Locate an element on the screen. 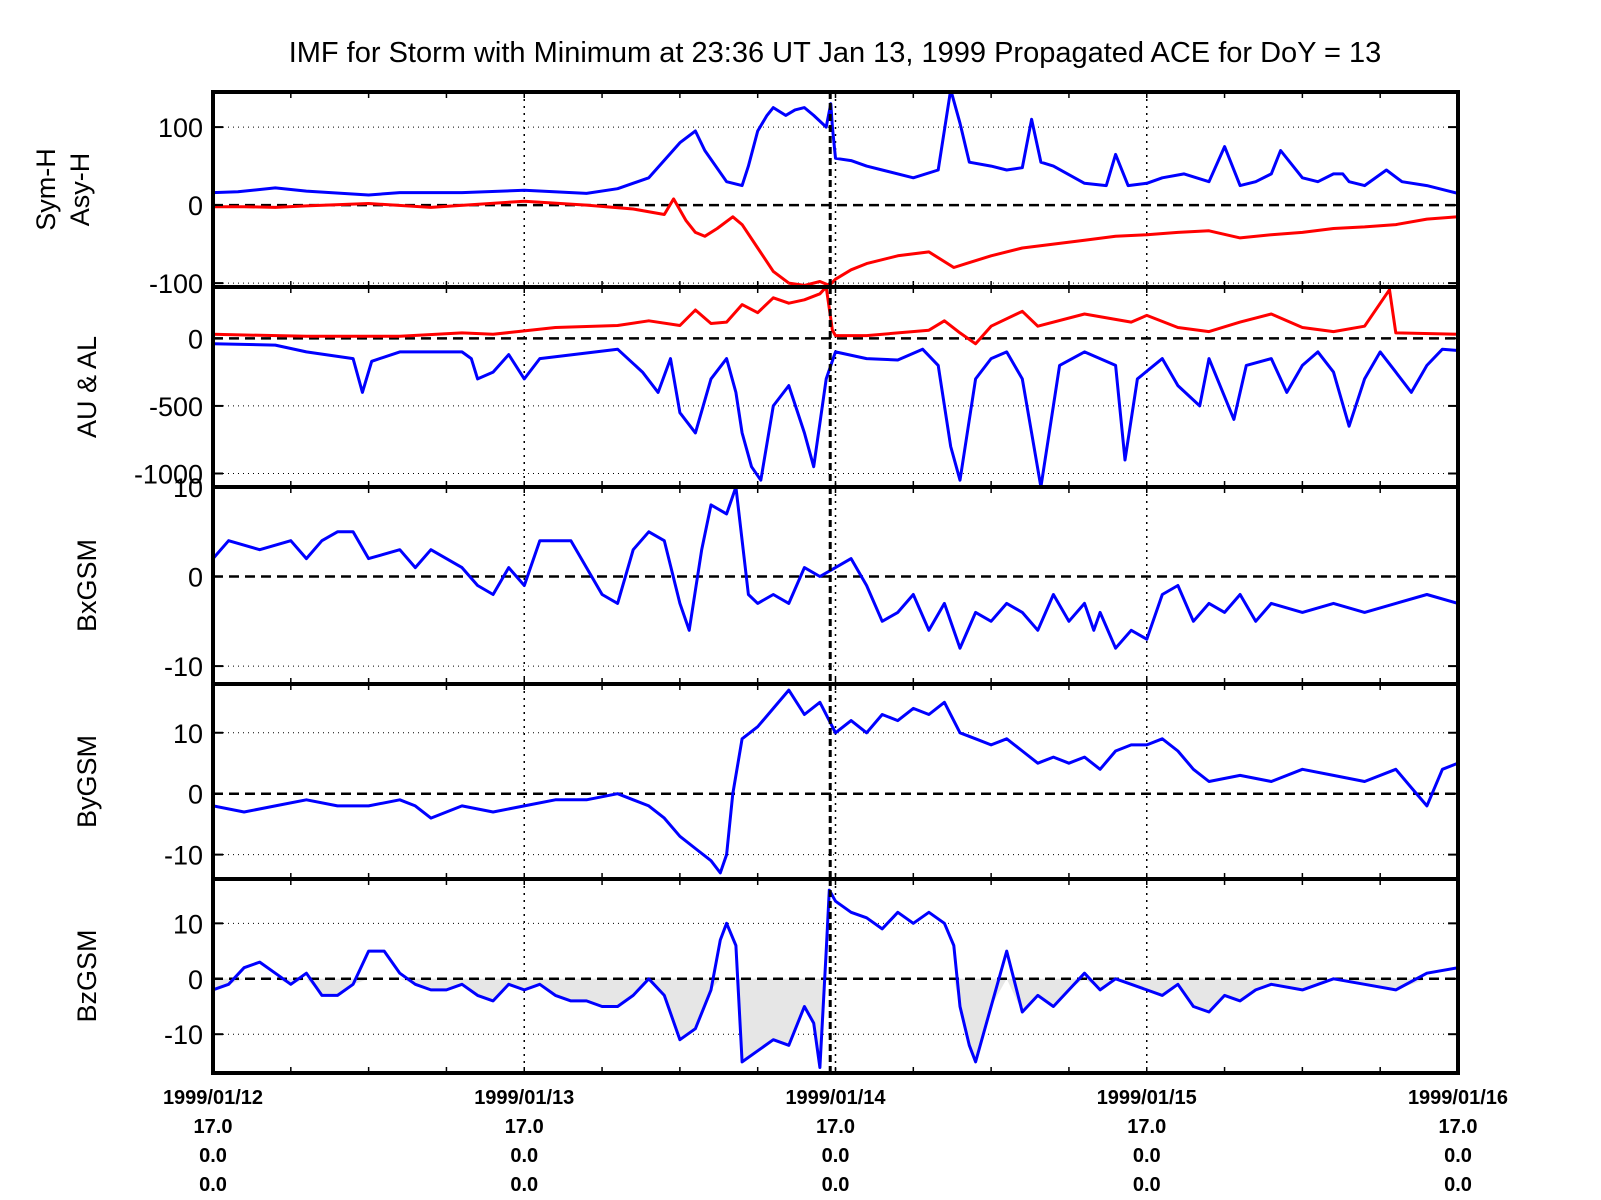 The height and width of the screenshot is (1200, 1601). x-tick-label: 1999/01/13 is located at coordinates (524, 1098).